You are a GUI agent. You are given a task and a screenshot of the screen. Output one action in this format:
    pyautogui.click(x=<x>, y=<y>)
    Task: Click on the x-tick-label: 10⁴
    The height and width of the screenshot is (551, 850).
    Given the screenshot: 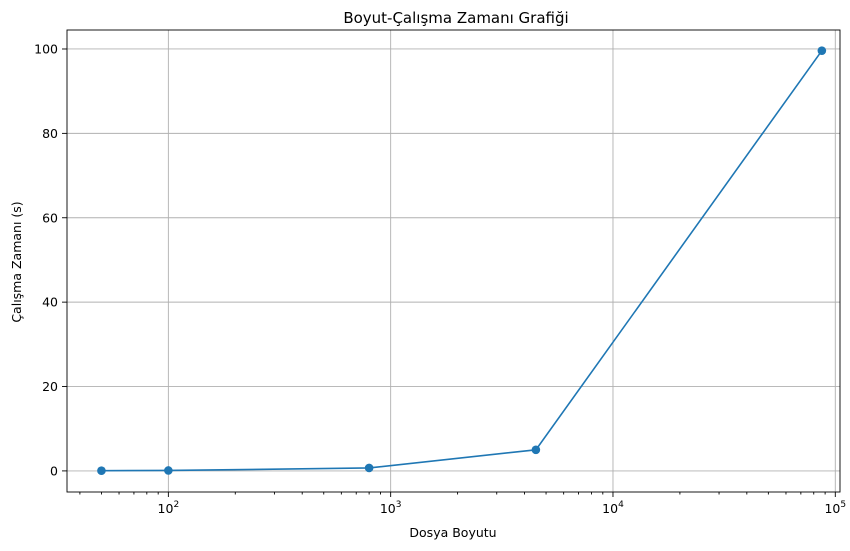 What is the action you would take?
    pyautogui.click(x=613, y=508)
    